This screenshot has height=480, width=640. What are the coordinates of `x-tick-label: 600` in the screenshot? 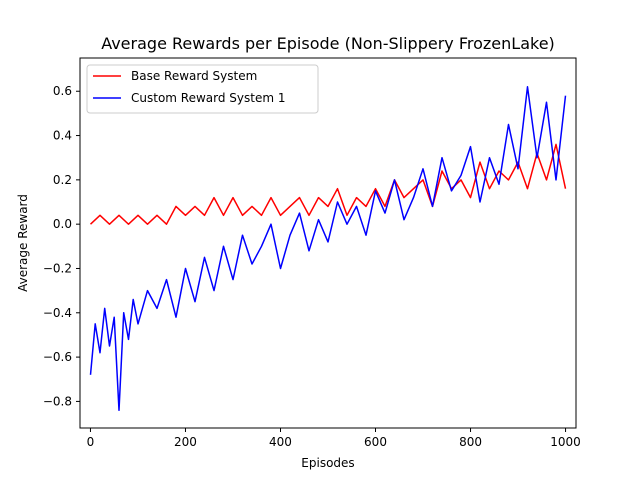 It's located at (375, 442).